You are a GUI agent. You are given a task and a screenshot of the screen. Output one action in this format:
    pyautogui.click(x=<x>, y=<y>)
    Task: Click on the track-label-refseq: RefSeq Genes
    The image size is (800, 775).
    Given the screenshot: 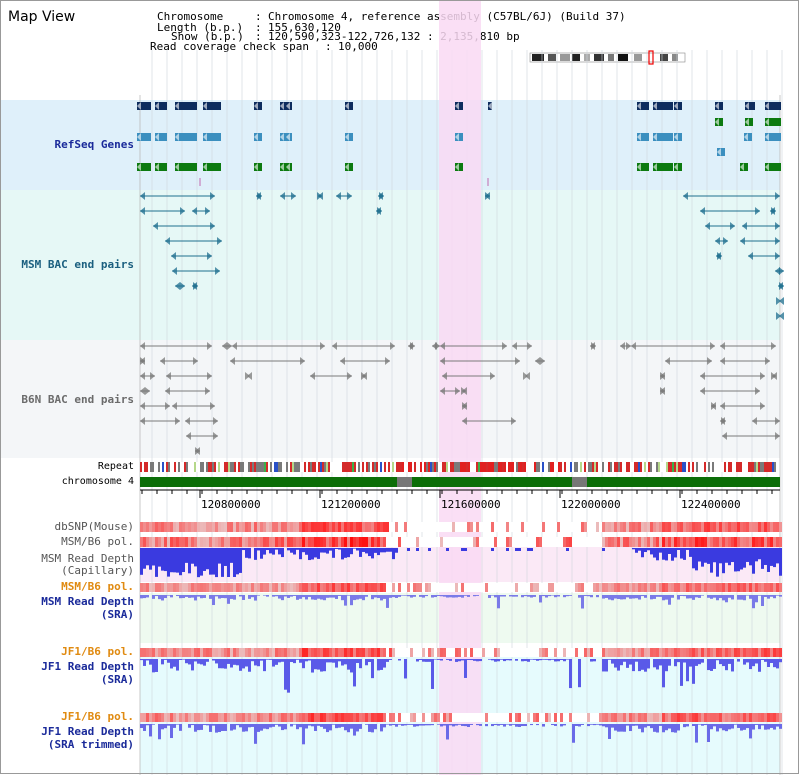 What is the action you would take?
    pyautogui.click(x=94, y=144)
    